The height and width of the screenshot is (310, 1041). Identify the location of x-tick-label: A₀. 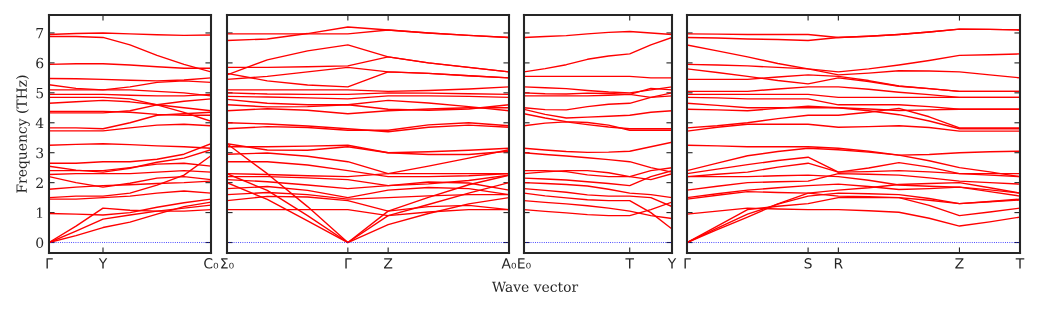
(509, 263).